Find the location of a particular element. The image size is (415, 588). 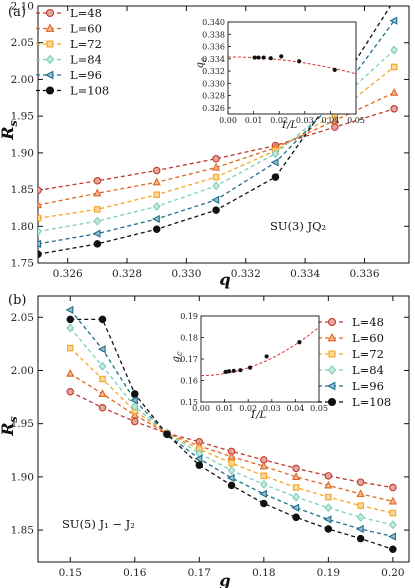

inset-y-axis-label: gc is located at coordinates (177, 356).